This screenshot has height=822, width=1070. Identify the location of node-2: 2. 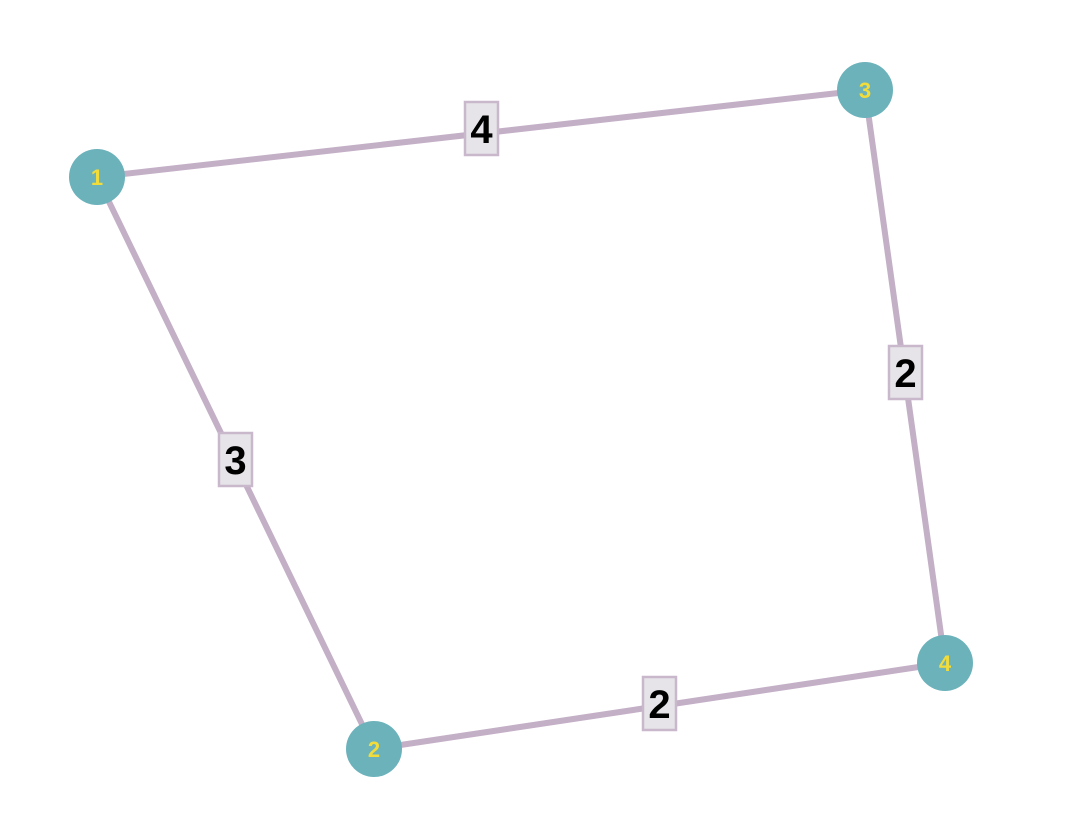
(374, 749).